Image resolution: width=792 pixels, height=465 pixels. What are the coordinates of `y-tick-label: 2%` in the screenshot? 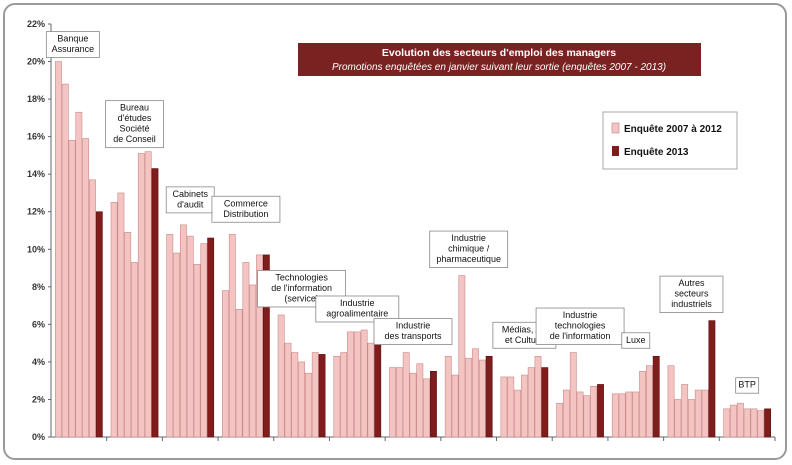 It's located at (38, 399).